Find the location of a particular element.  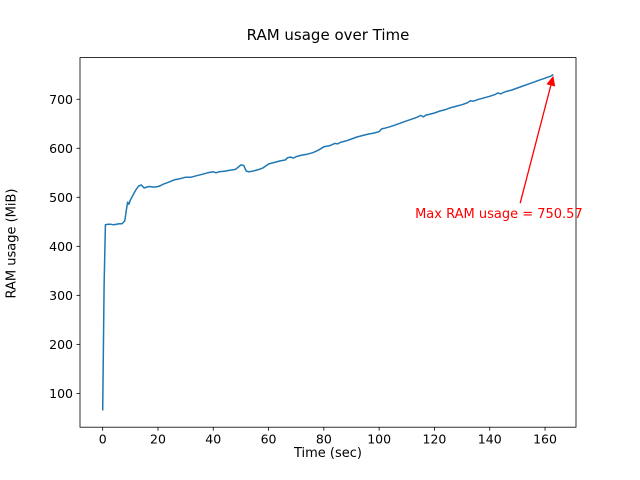

x-tick-label: 160 is located at coordinates (545, 439).